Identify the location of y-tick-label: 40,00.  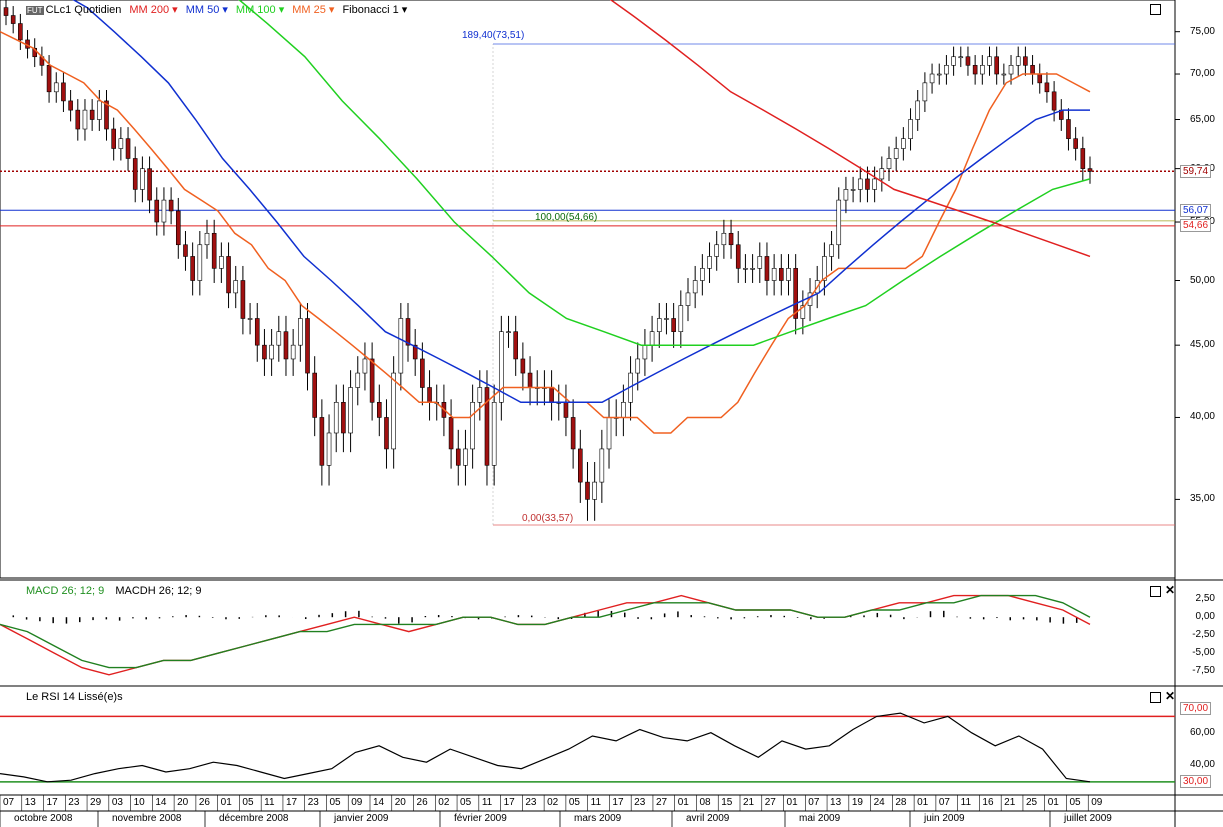
(1202, 417).